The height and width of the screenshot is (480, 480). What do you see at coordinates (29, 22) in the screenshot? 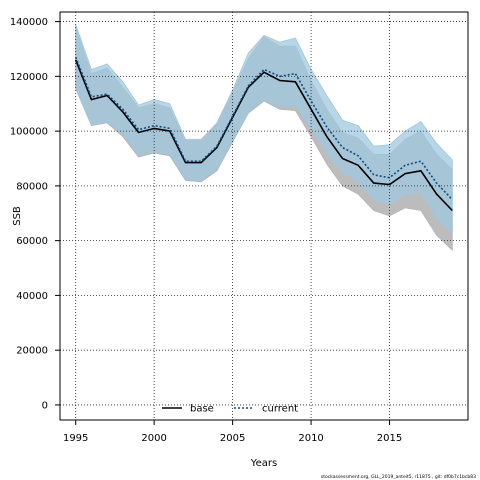
I see `y-tick-label: 140000` at bounding box center [29, 22].